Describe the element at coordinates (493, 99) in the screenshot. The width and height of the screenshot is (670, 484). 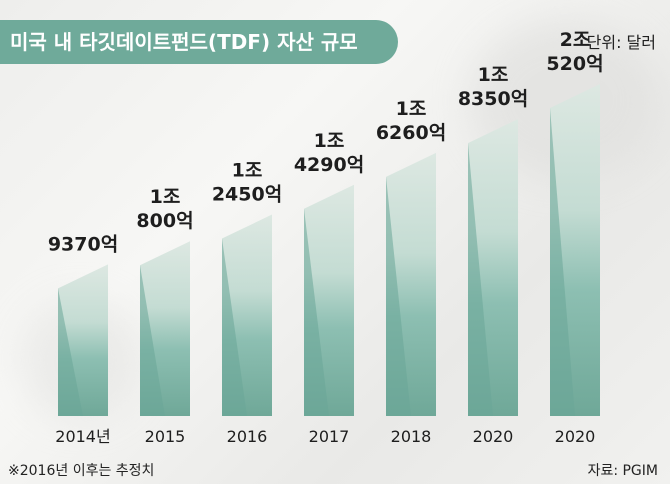
I see `data-label: 8350억` at that location.